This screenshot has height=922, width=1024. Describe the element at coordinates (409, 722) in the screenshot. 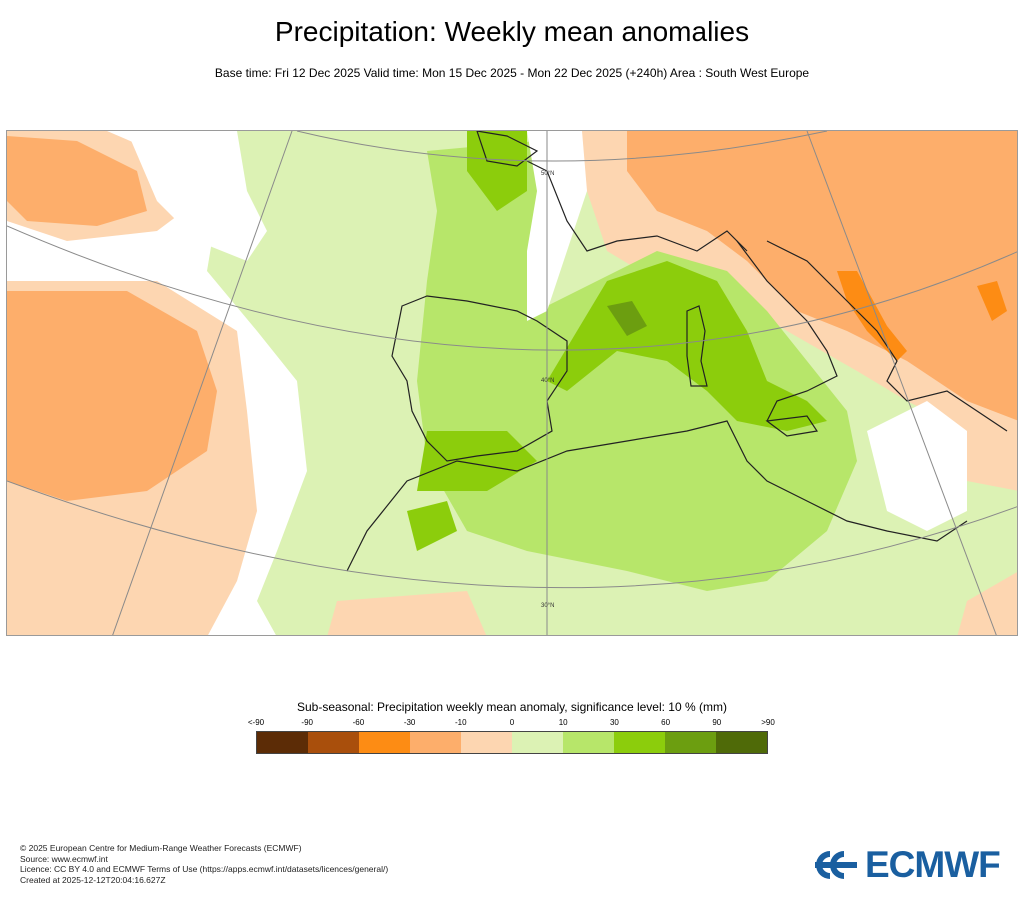

I see `legend-tick-label: -30` at that location.